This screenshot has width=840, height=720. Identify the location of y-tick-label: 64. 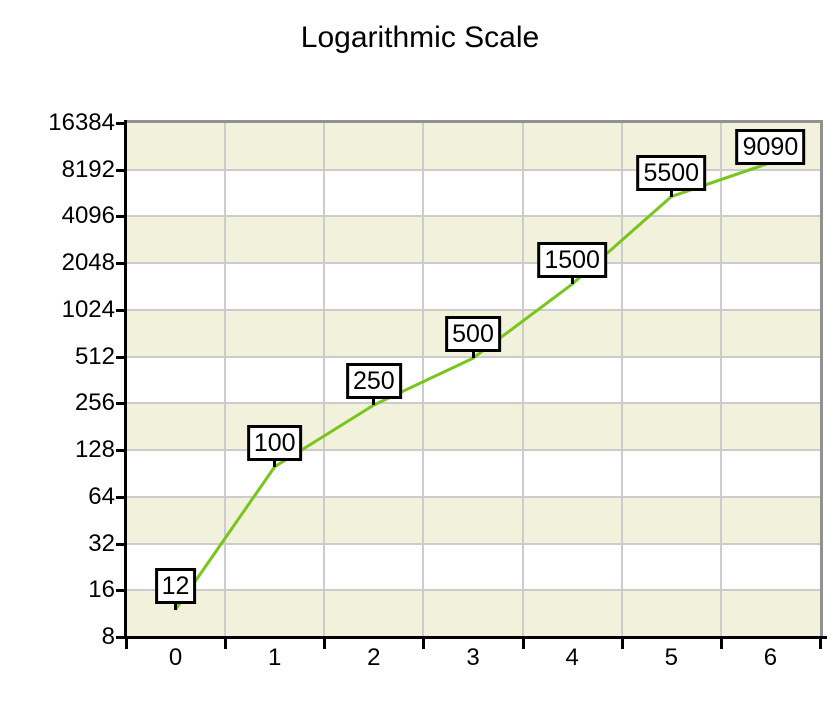
(101, 496).